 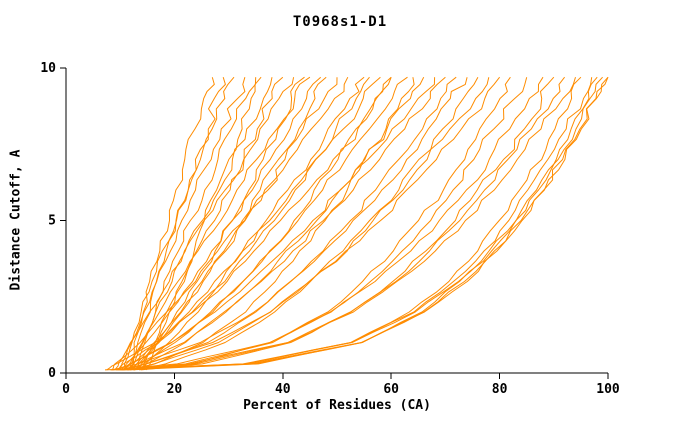 I want to click on y-axis-label: Distance Cutoff, A, so click(x=16, y=220).